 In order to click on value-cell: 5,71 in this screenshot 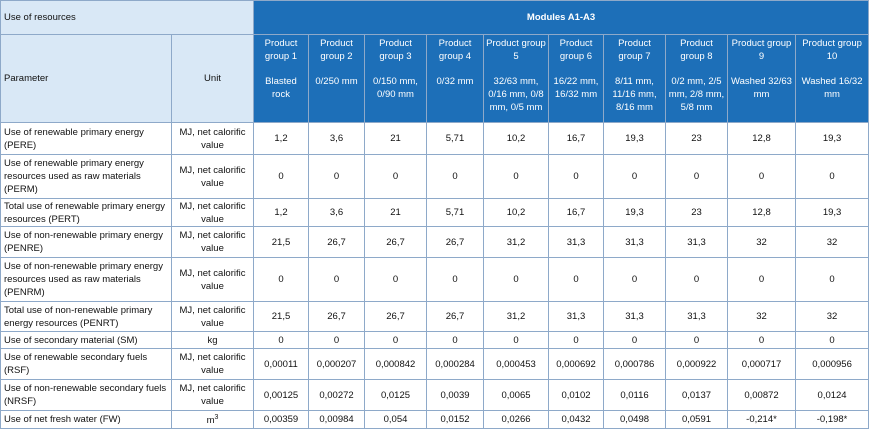, I will do `click(455, 212)`.